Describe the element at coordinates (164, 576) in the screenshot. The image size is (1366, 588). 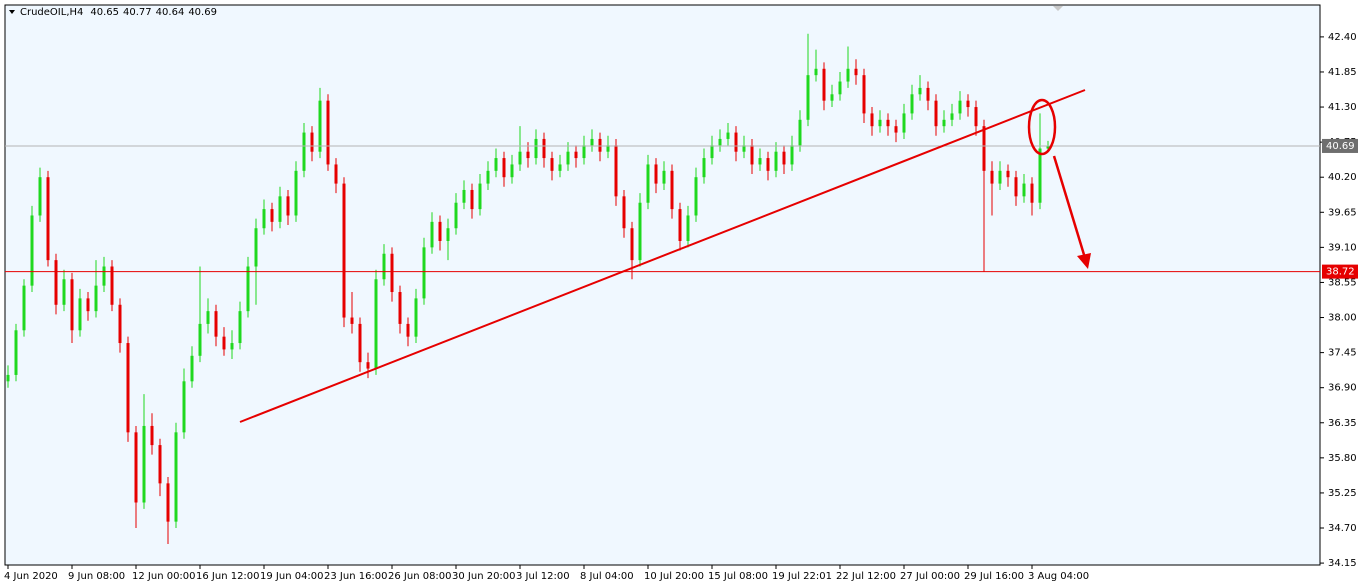
I see `x-tick-label: 12 Jun 00:00` at that location.